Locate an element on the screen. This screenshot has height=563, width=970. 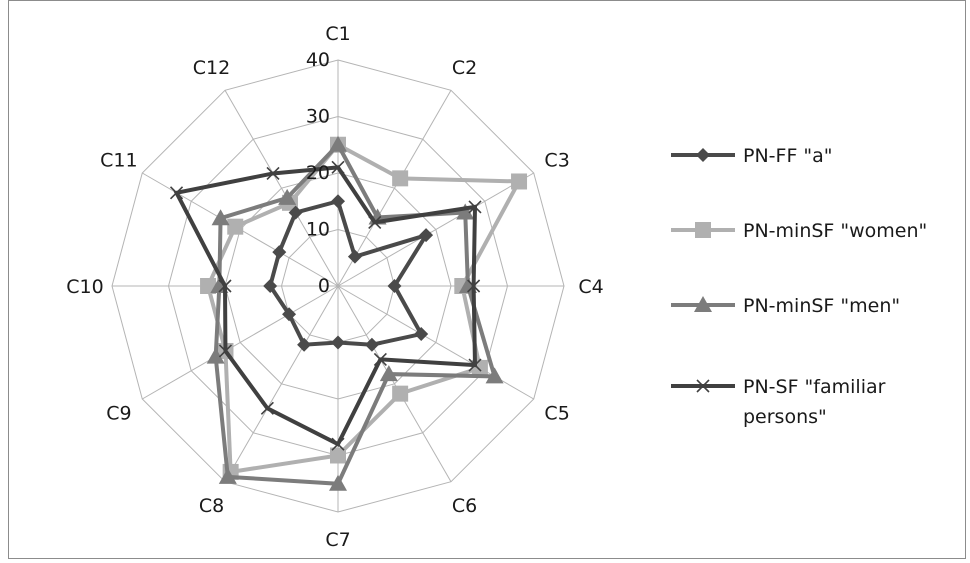
legend-label: PN-FF "a" is located at coordinates (788, 156).